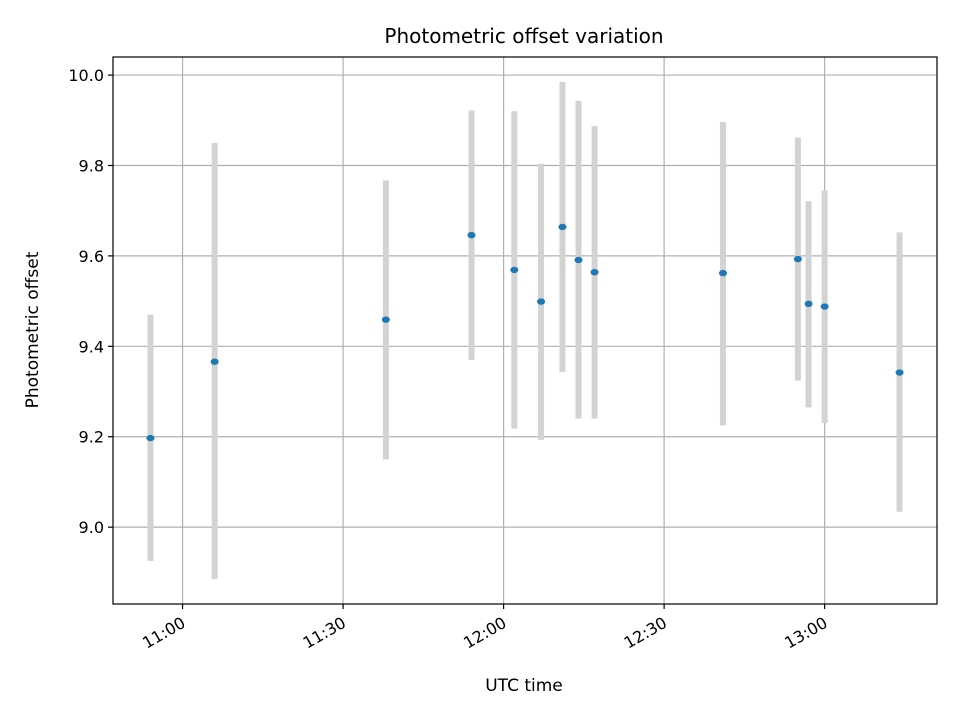  I want to click on y-axis-label: Photometric offset, so click(33, 329).